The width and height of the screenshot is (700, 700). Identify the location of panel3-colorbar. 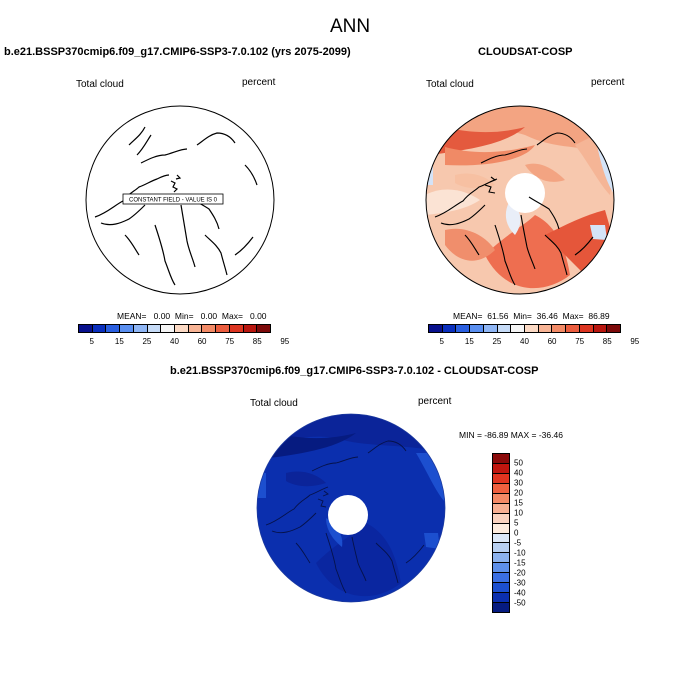
(501, 533).